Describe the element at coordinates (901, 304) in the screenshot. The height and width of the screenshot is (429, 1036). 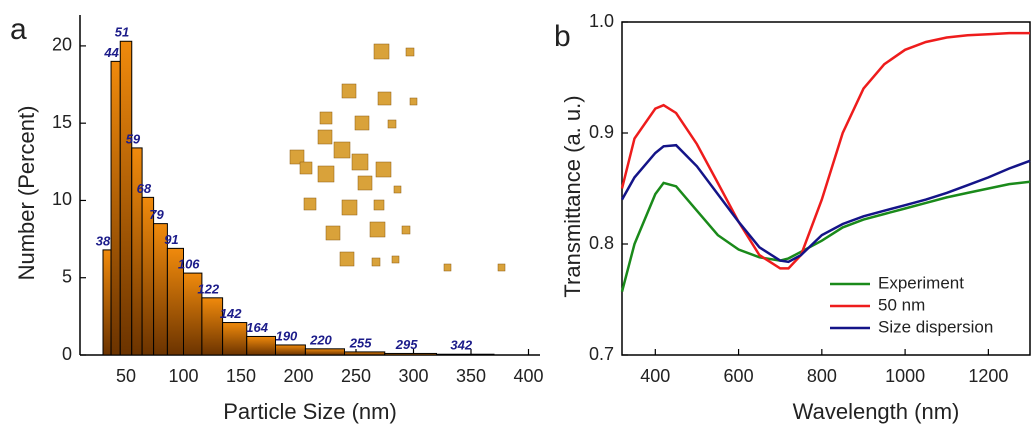
I see `legend-label: 50 nm` at that location.